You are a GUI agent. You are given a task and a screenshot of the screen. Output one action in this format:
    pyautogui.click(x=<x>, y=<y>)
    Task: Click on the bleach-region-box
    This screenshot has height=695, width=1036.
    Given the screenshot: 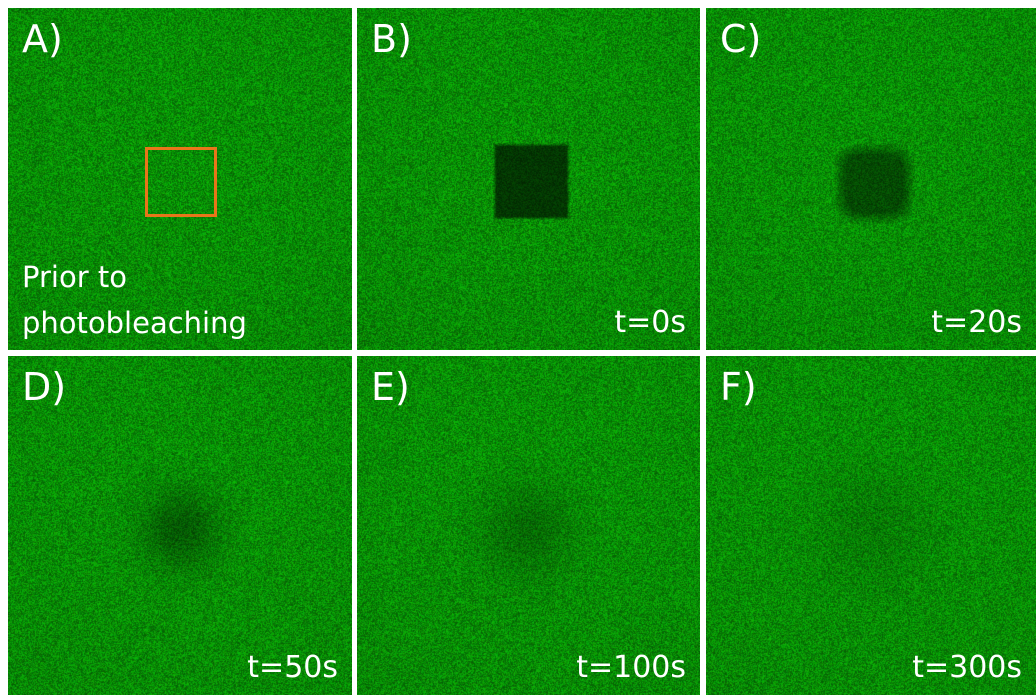 What is the action you would take?
    pyautogui.click(x=181, y=182)
    